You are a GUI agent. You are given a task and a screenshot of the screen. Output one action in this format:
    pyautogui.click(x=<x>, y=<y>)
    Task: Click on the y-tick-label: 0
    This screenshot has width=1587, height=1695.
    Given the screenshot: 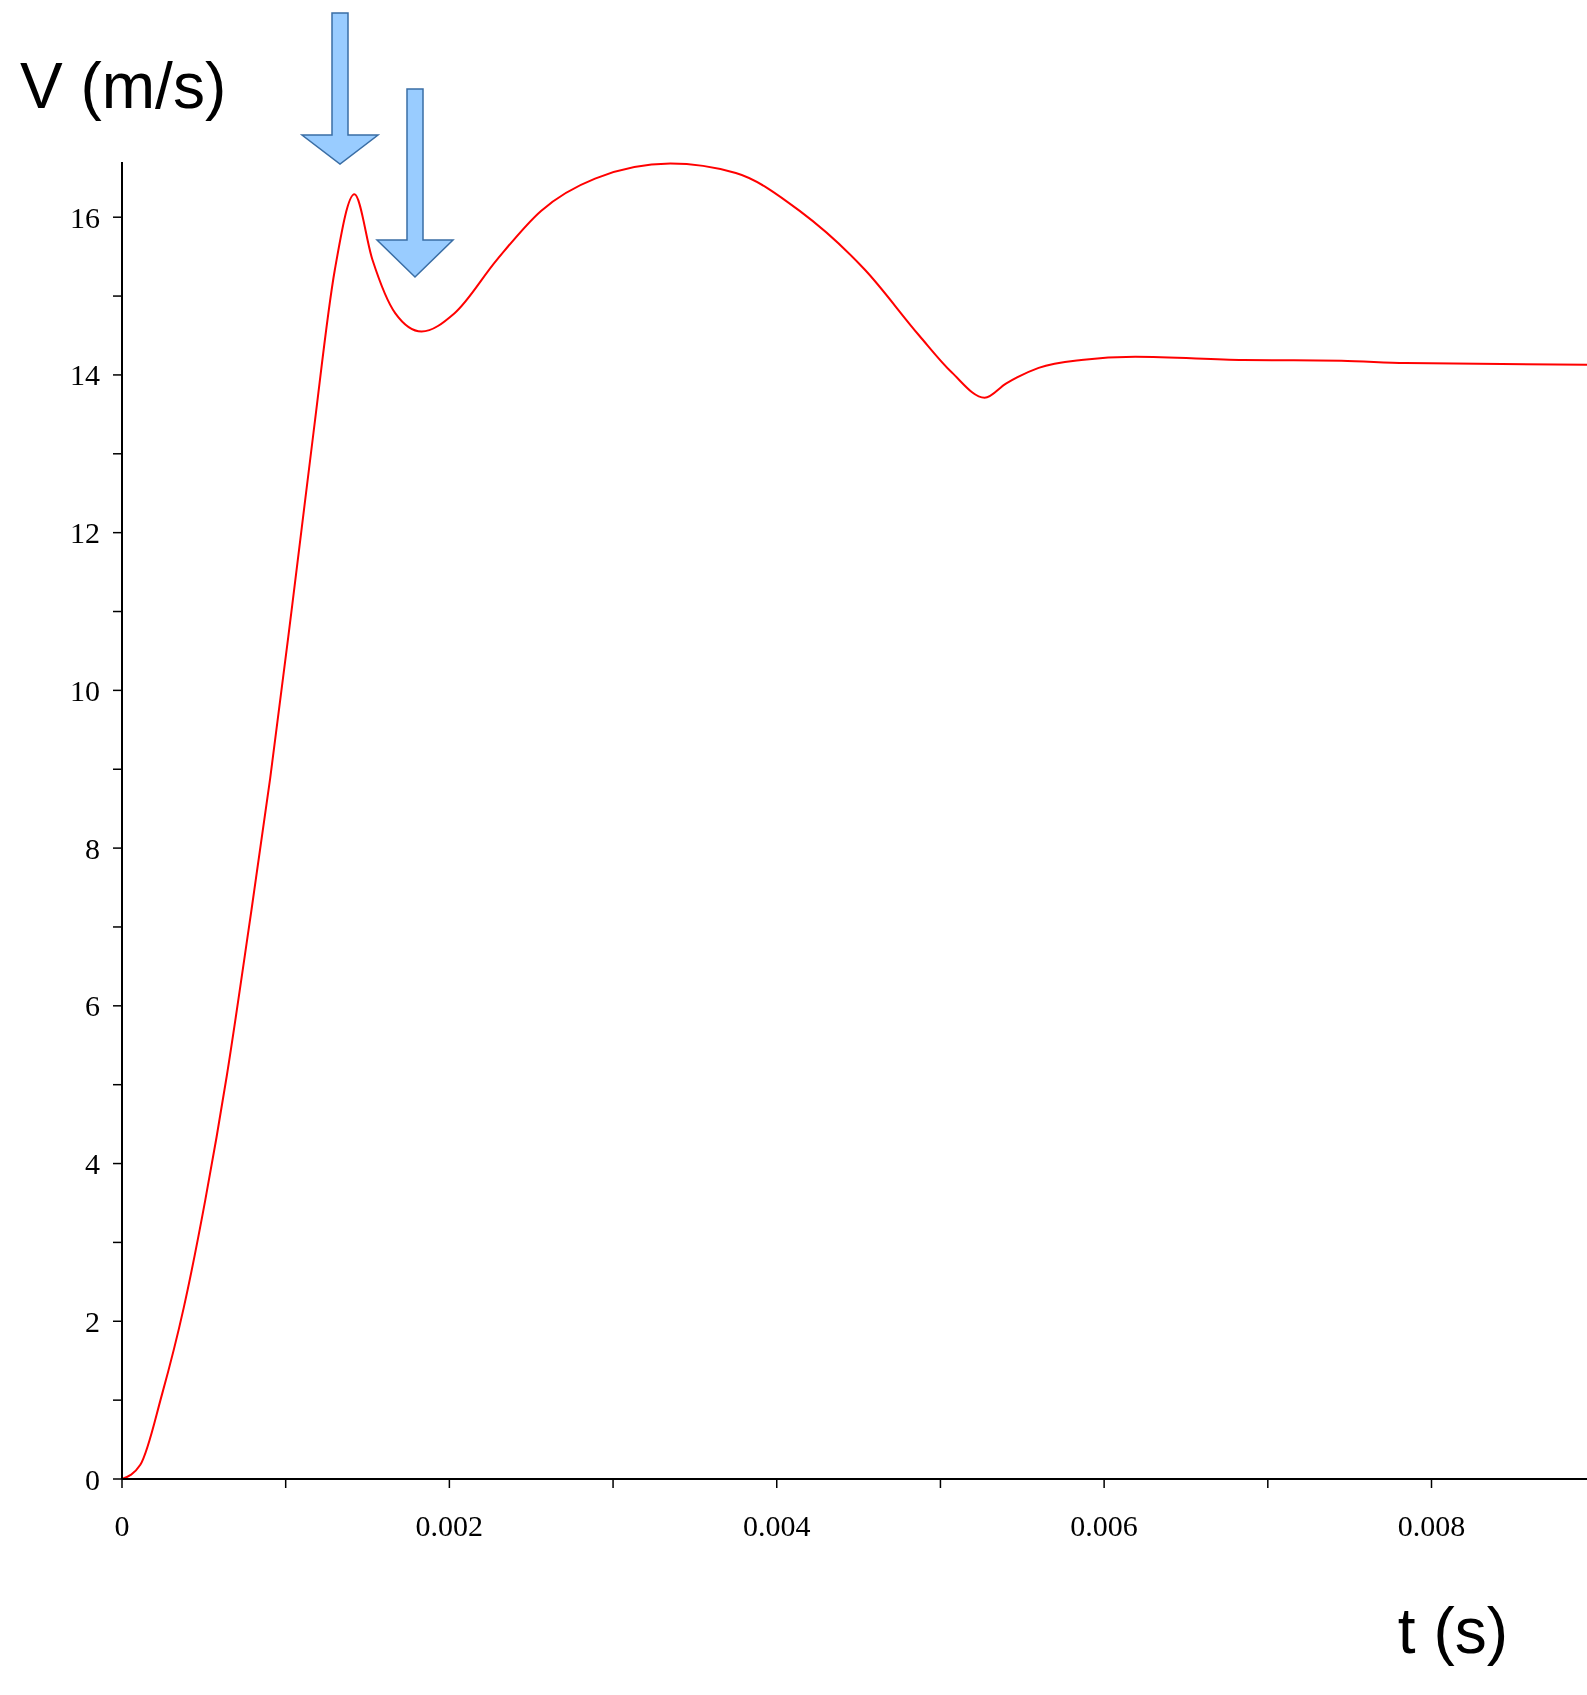 What is the action you would take?
    pyautogui.click(x=92, y=1479)
    